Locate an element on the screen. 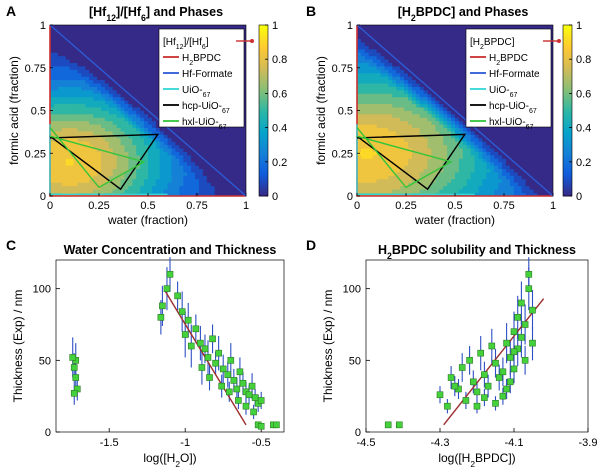 The image size is (600, 476). colorbar-tick-label: 0.2 is located at coordinates (279, 163).